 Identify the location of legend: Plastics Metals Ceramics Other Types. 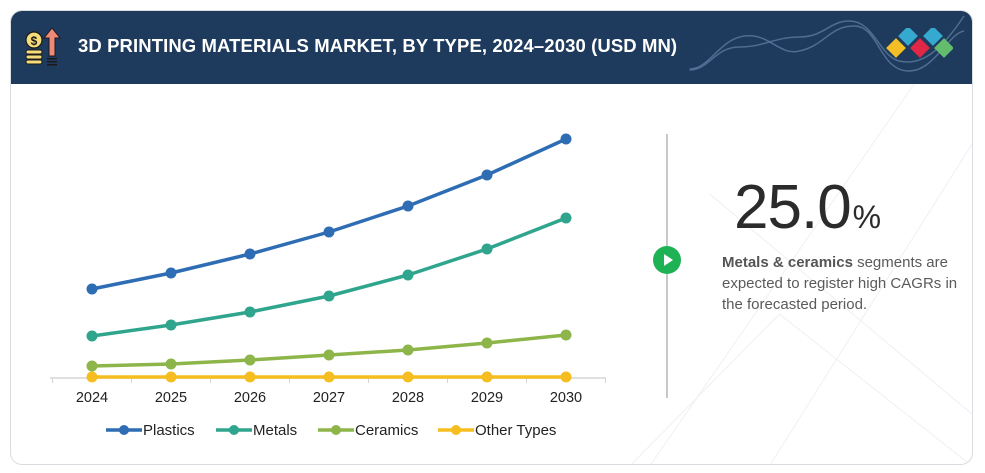
(331, 430).